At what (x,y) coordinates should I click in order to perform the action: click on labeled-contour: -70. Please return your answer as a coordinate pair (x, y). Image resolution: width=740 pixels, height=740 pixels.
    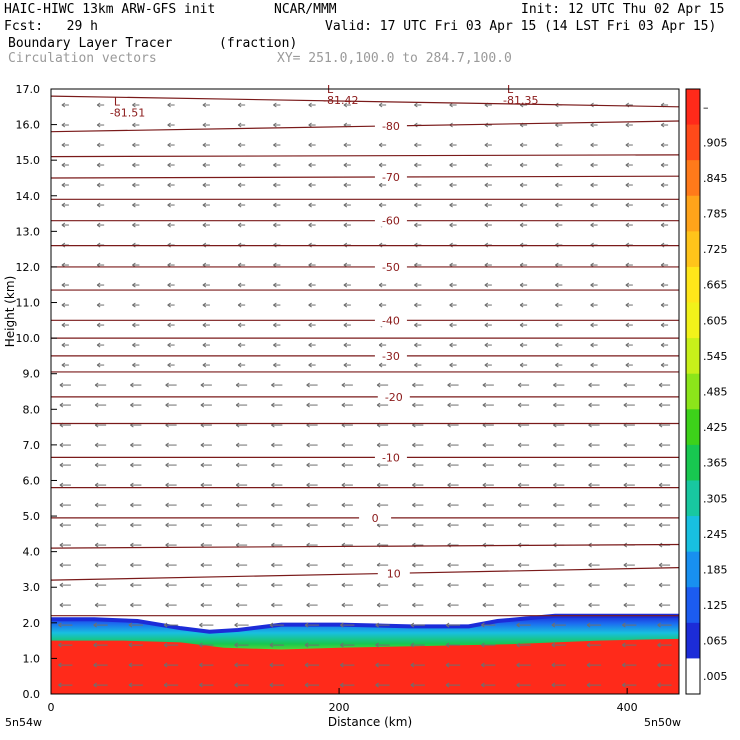
    Looking at the image, I should click on (365, 177).